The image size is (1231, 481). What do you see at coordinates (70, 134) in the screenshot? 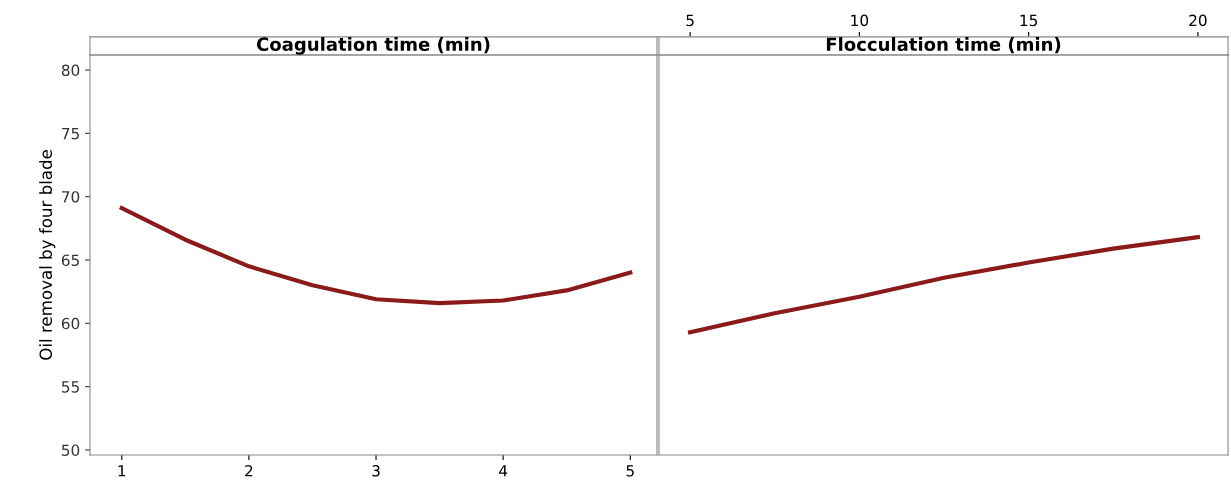
I see `y-tick-label: 75` at bounding box center [70, 134].